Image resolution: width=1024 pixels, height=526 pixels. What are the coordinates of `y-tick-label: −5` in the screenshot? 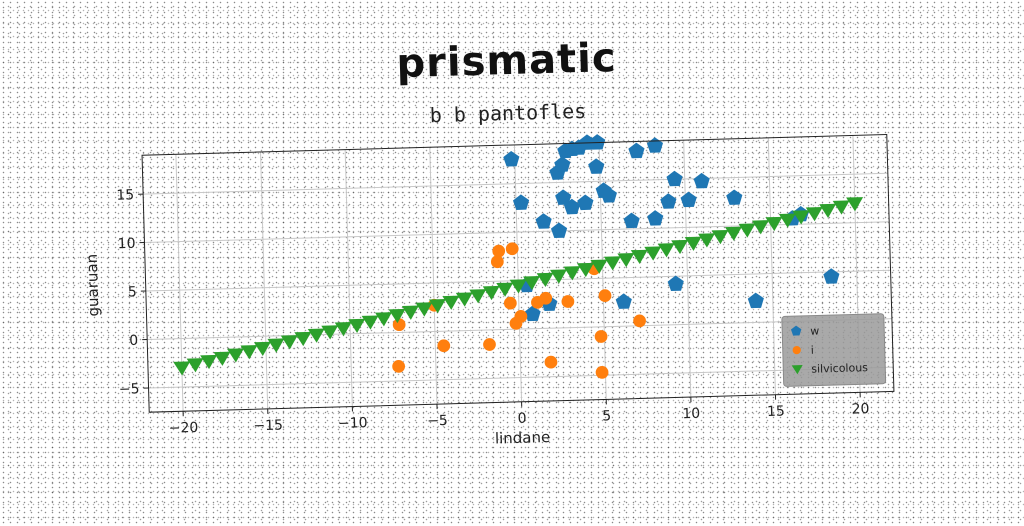 It's located at (129, 389).